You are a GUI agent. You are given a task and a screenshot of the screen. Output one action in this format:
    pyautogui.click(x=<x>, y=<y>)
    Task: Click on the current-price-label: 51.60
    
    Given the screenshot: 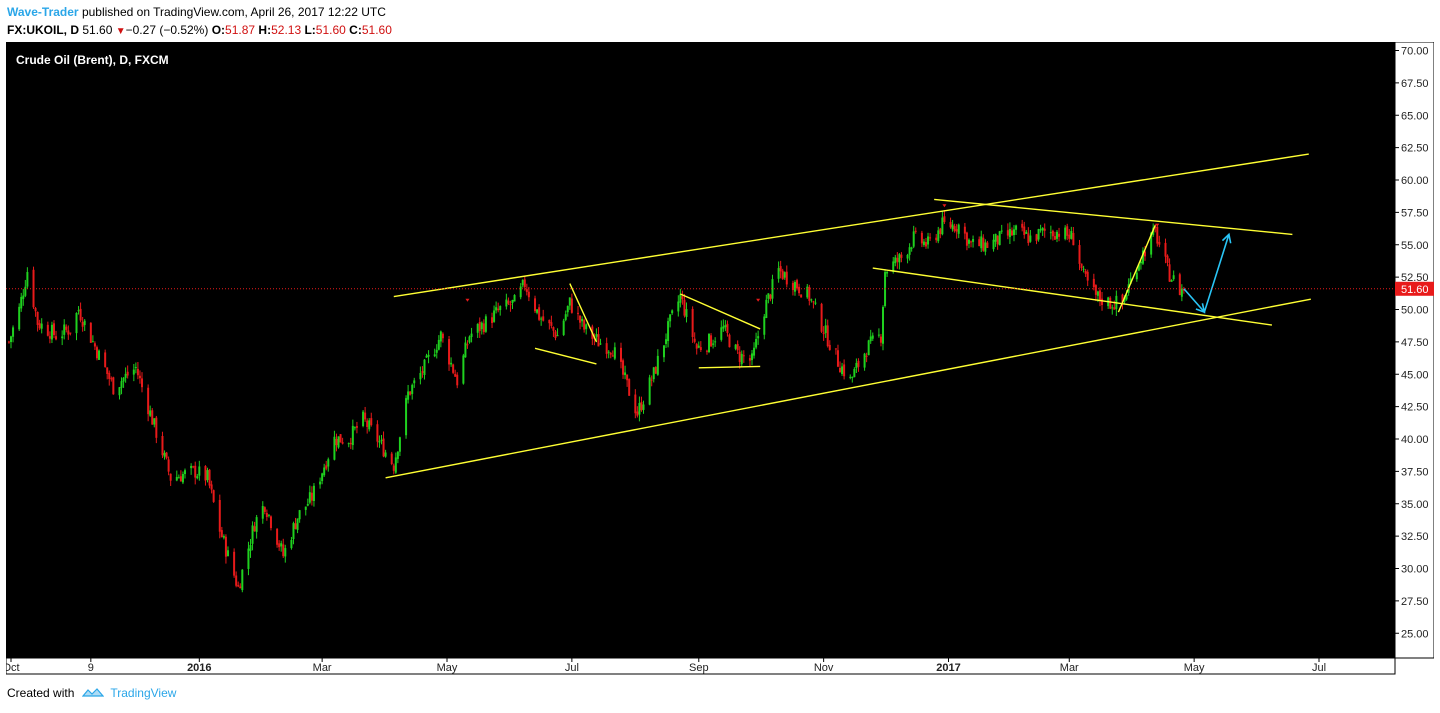 What is the action you would take?
    pyautogui.click(x=1415, y=290)
    